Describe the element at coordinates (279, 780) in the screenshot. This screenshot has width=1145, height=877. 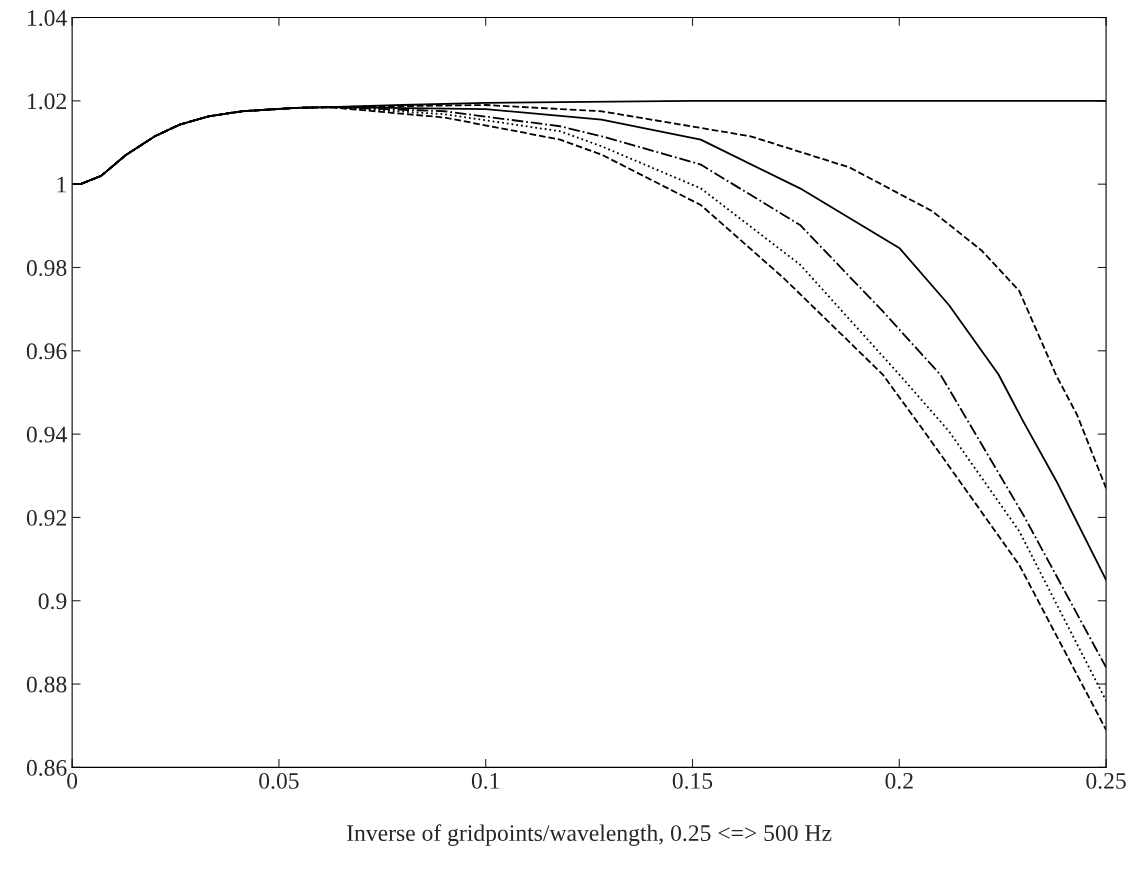
I see `x-tick-label: 0.05` at that location.